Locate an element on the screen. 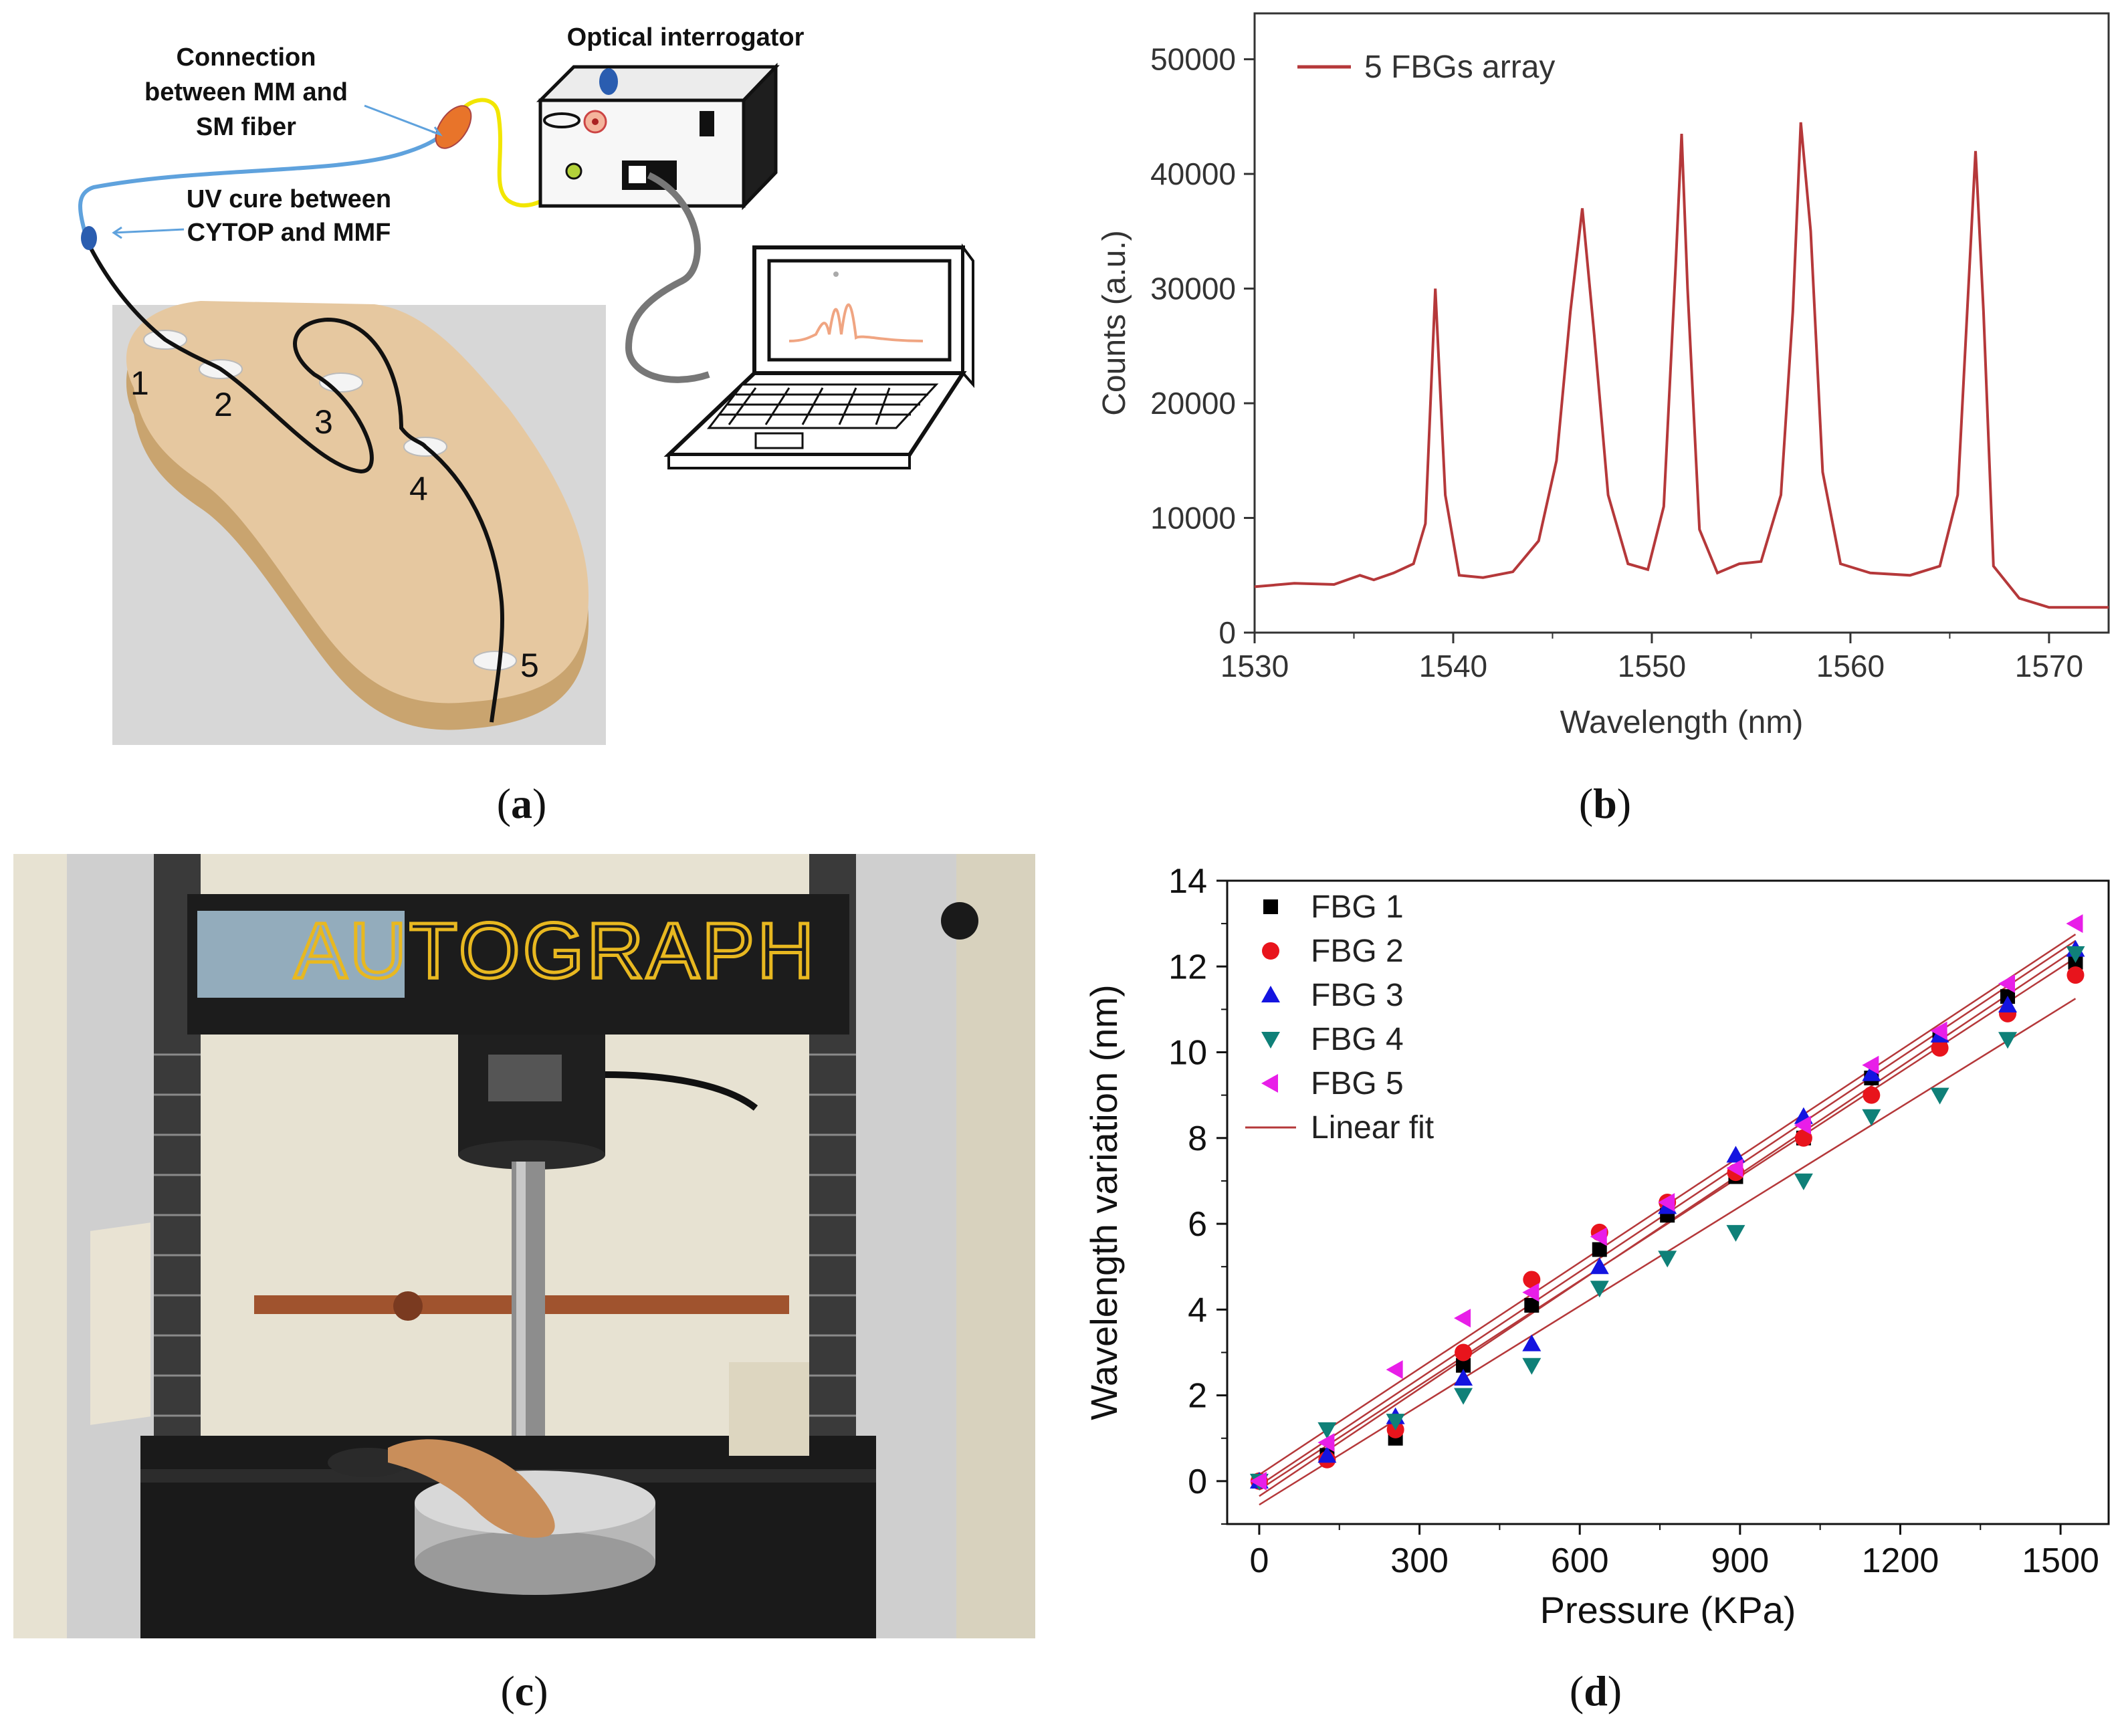  cork-insole is located at coordinates (471, 1488).